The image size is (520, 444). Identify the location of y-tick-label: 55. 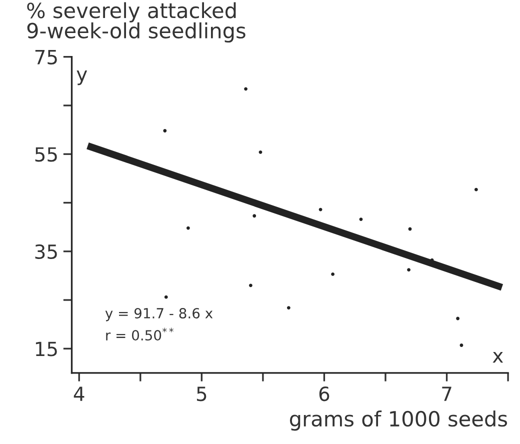
(46, 154).